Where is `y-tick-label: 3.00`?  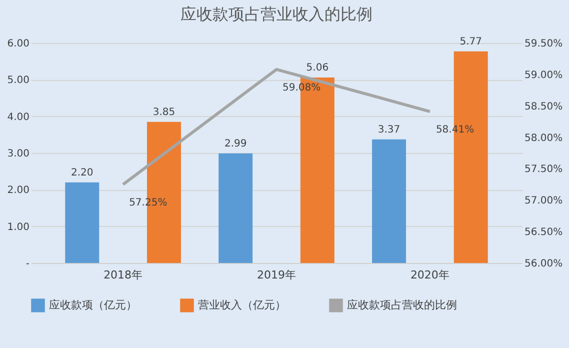 y-tick-label: 3.00 is located at coordinates (18, 154).